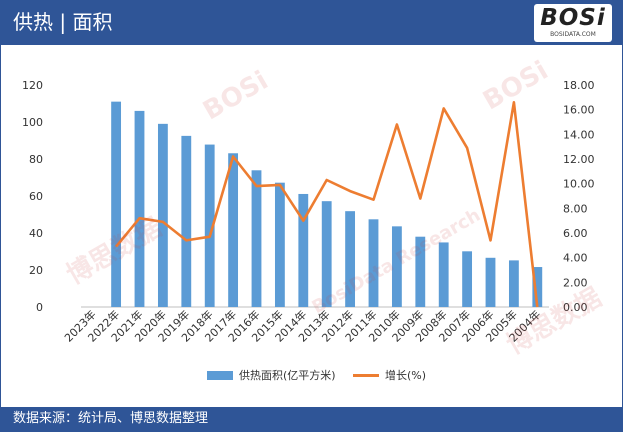 The image size is (623, 432). I want to click on y-right-tick-label: 8.00, so click(575, 208).